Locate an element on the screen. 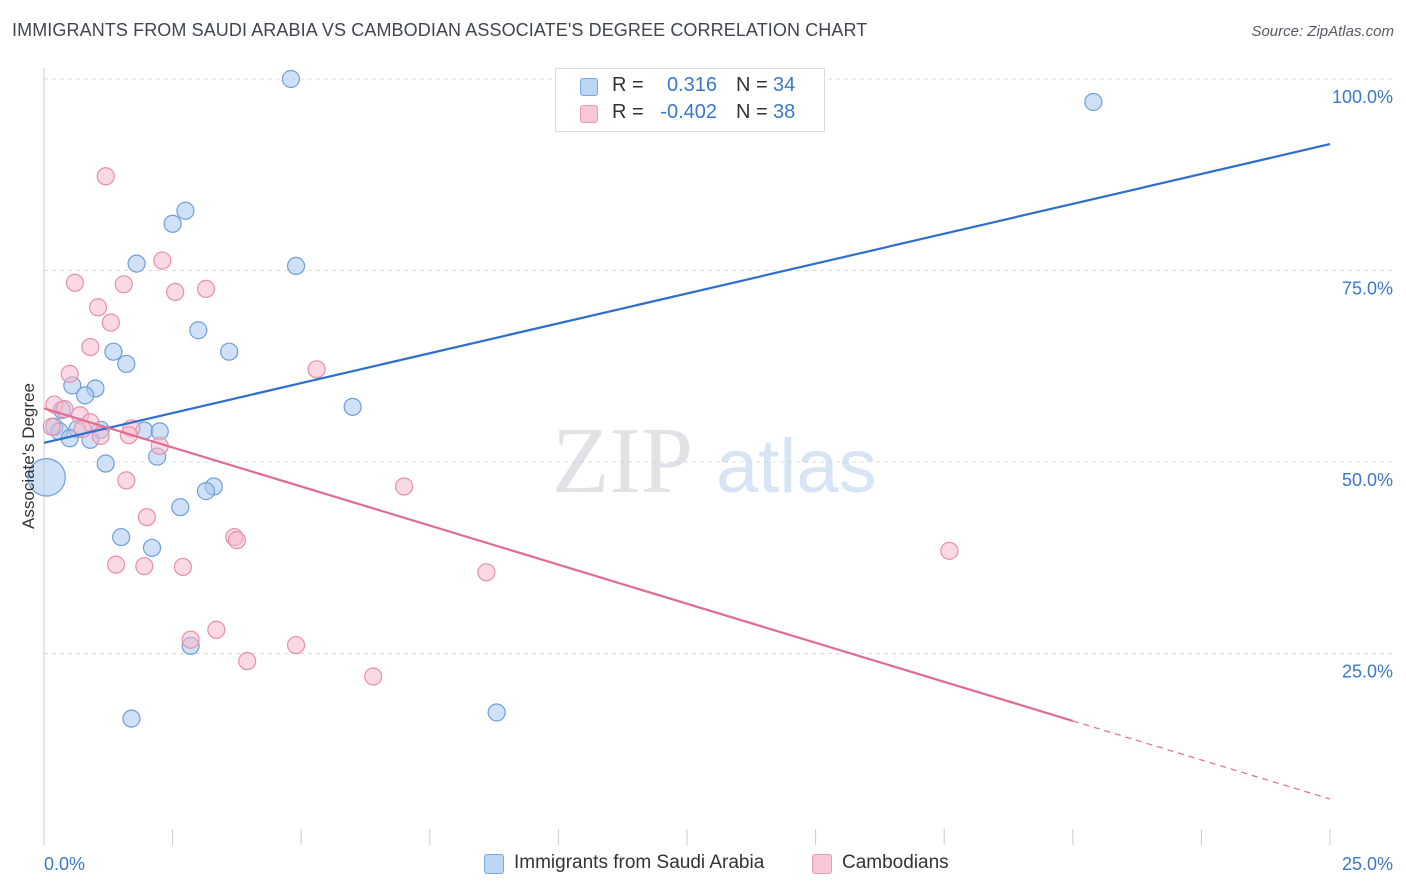 Image resolution: width=1406 pixels, height=892 pixels. watermark-atlas: atlas is located at coordinates (796, 466).